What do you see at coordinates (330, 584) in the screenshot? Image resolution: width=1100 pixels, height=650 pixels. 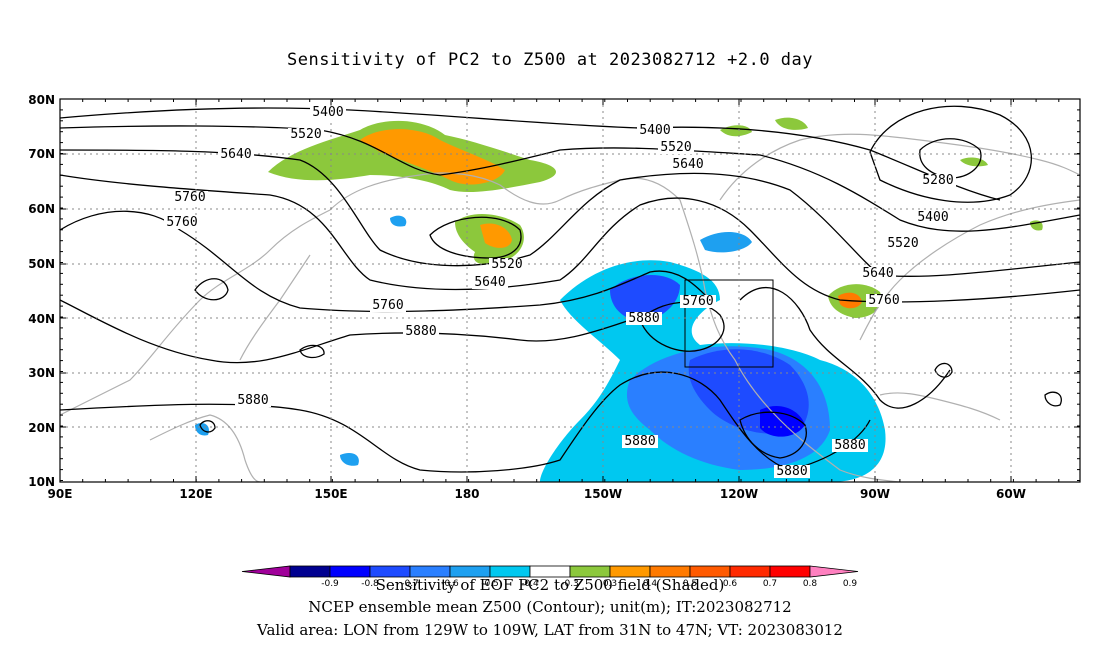 I see `colorbar-label: -0.9` at bounding box center [330, 584].